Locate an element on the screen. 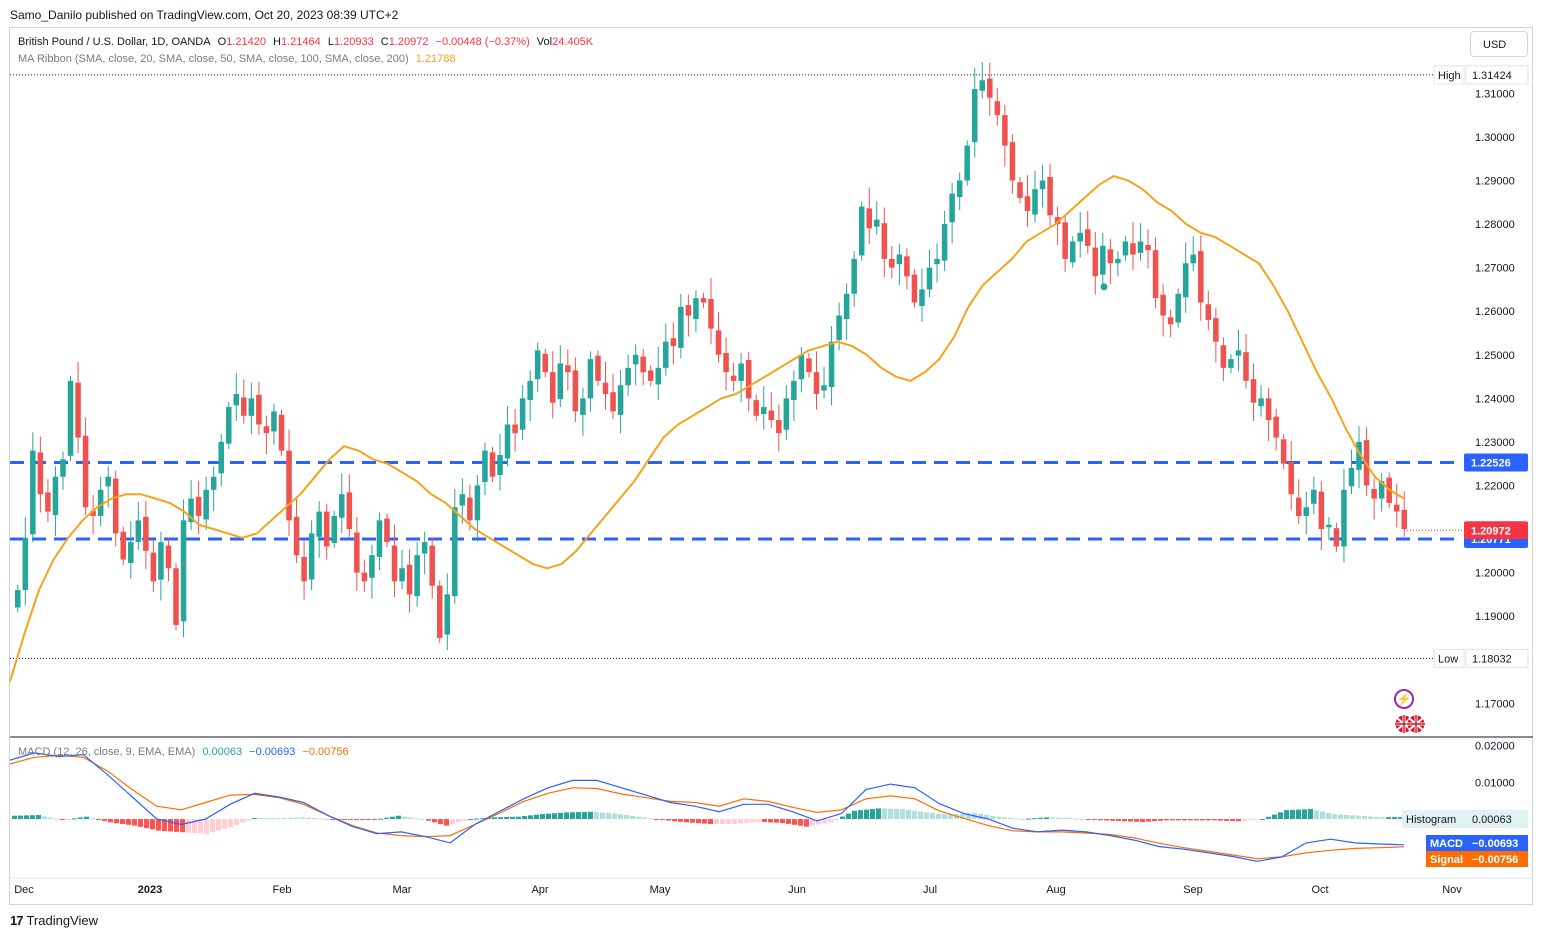 The height and width of the screenshot is (939, 1543). uk-us-flags-icon is located at coordinates (1410, 724).